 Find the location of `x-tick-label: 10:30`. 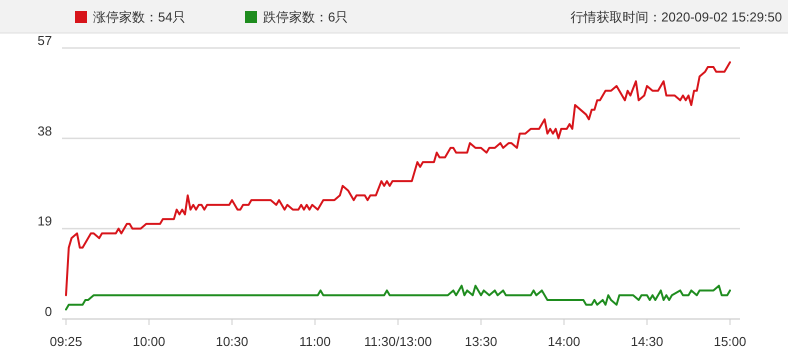

x-tick-label: 10:30 is located at coordinates (232, 341).